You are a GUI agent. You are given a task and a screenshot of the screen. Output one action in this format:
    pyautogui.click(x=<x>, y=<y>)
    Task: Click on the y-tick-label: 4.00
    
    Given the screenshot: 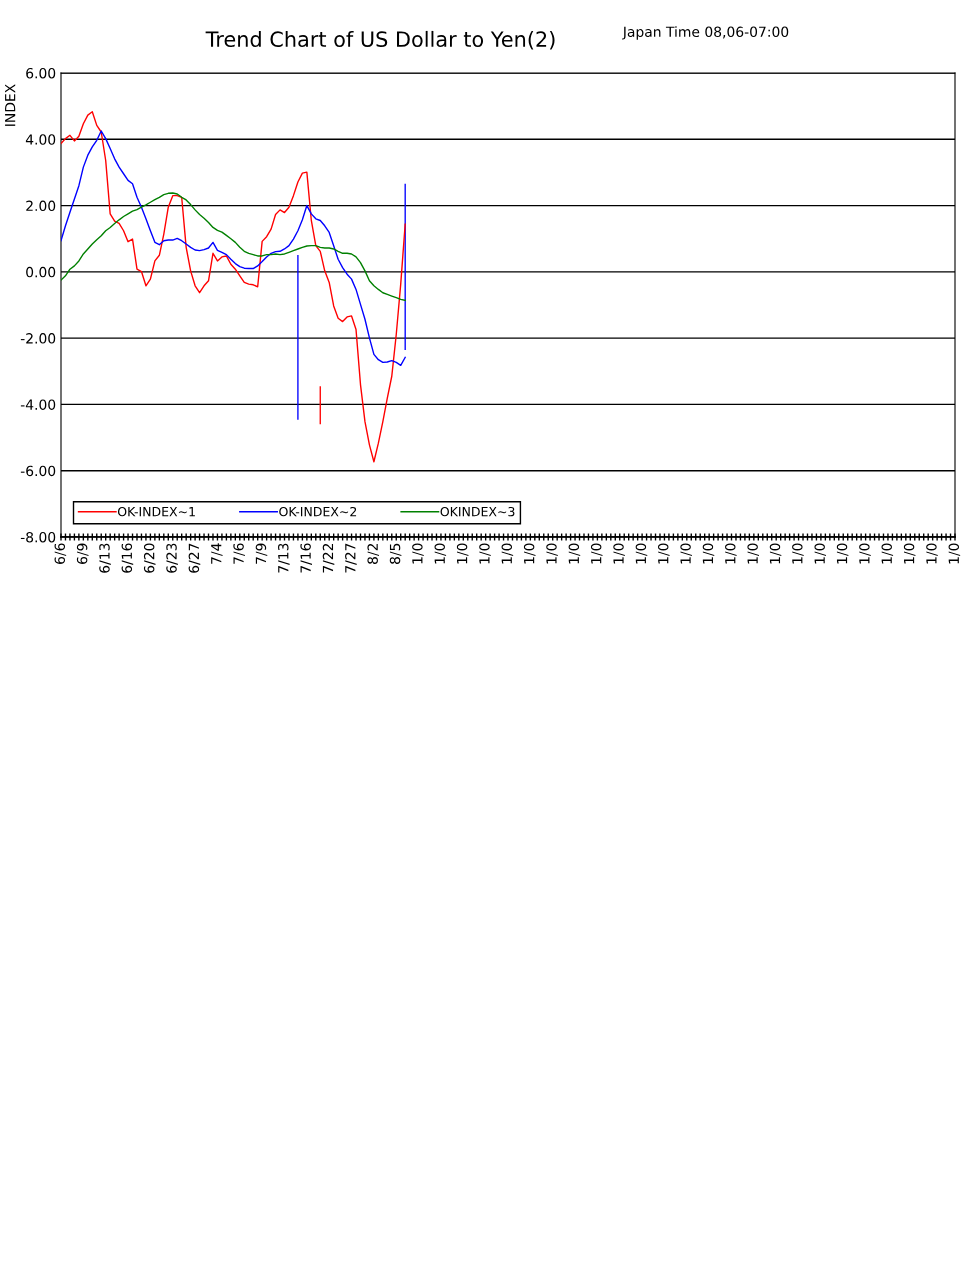 What is the action you would take?
    pyautogui.click(x=40, y=139)
    